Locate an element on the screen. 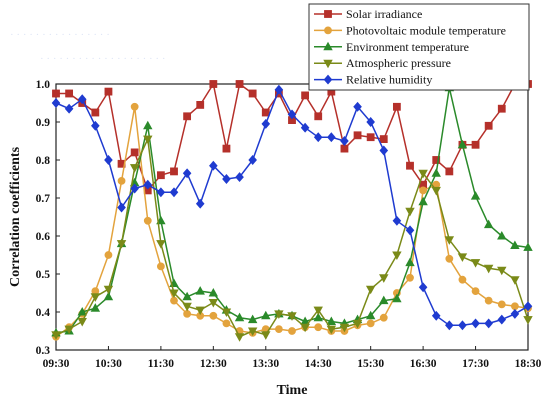 The height and width of the screenshot is (409, 550). y-tick-label: 0.7 is located at coordinates (43, 199).